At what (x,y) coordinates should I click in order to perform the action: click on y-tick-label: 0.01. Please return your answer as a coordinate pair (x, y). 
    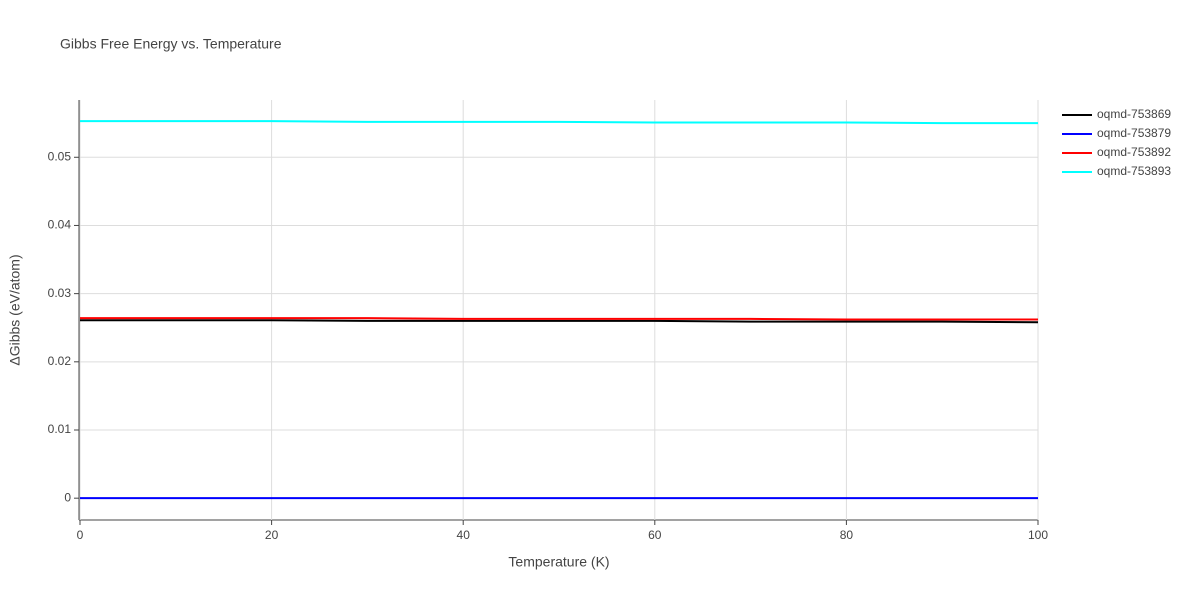
    Looking at the image, I should click on (60, 429).